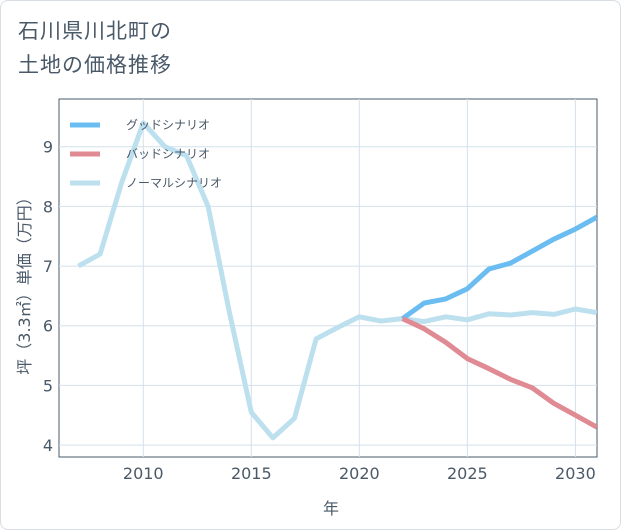 This screenshot has width=621, height=530. Describe the element at coordinates (143, 473) in the screenshot. I see `x-tick-label: 2010` at that location.